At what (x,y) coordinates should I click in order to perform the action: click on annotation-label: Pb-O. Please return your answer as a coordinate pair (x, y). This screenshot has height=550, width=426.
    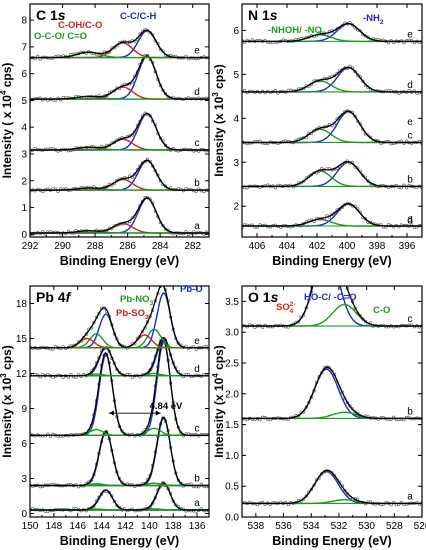
    Looking at the image, I should click on (191, 289).